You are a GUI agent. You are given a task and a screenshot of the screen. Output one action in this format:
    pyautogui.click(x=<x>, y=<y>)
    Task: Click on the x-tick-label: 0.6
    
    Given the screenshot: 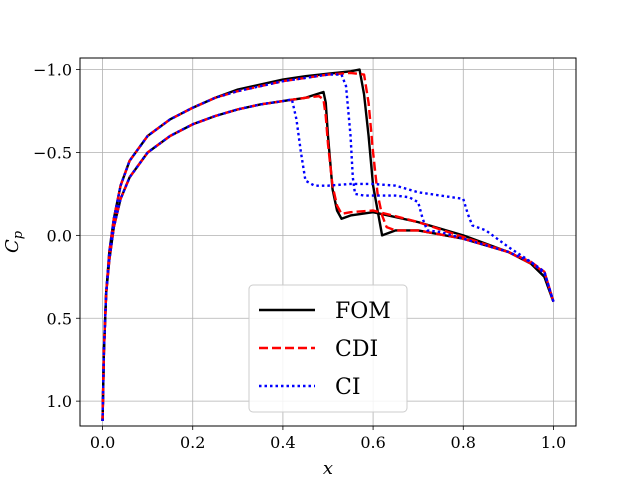 What is the action you would take?
    pyautogui.click(x=372, y=442)
    